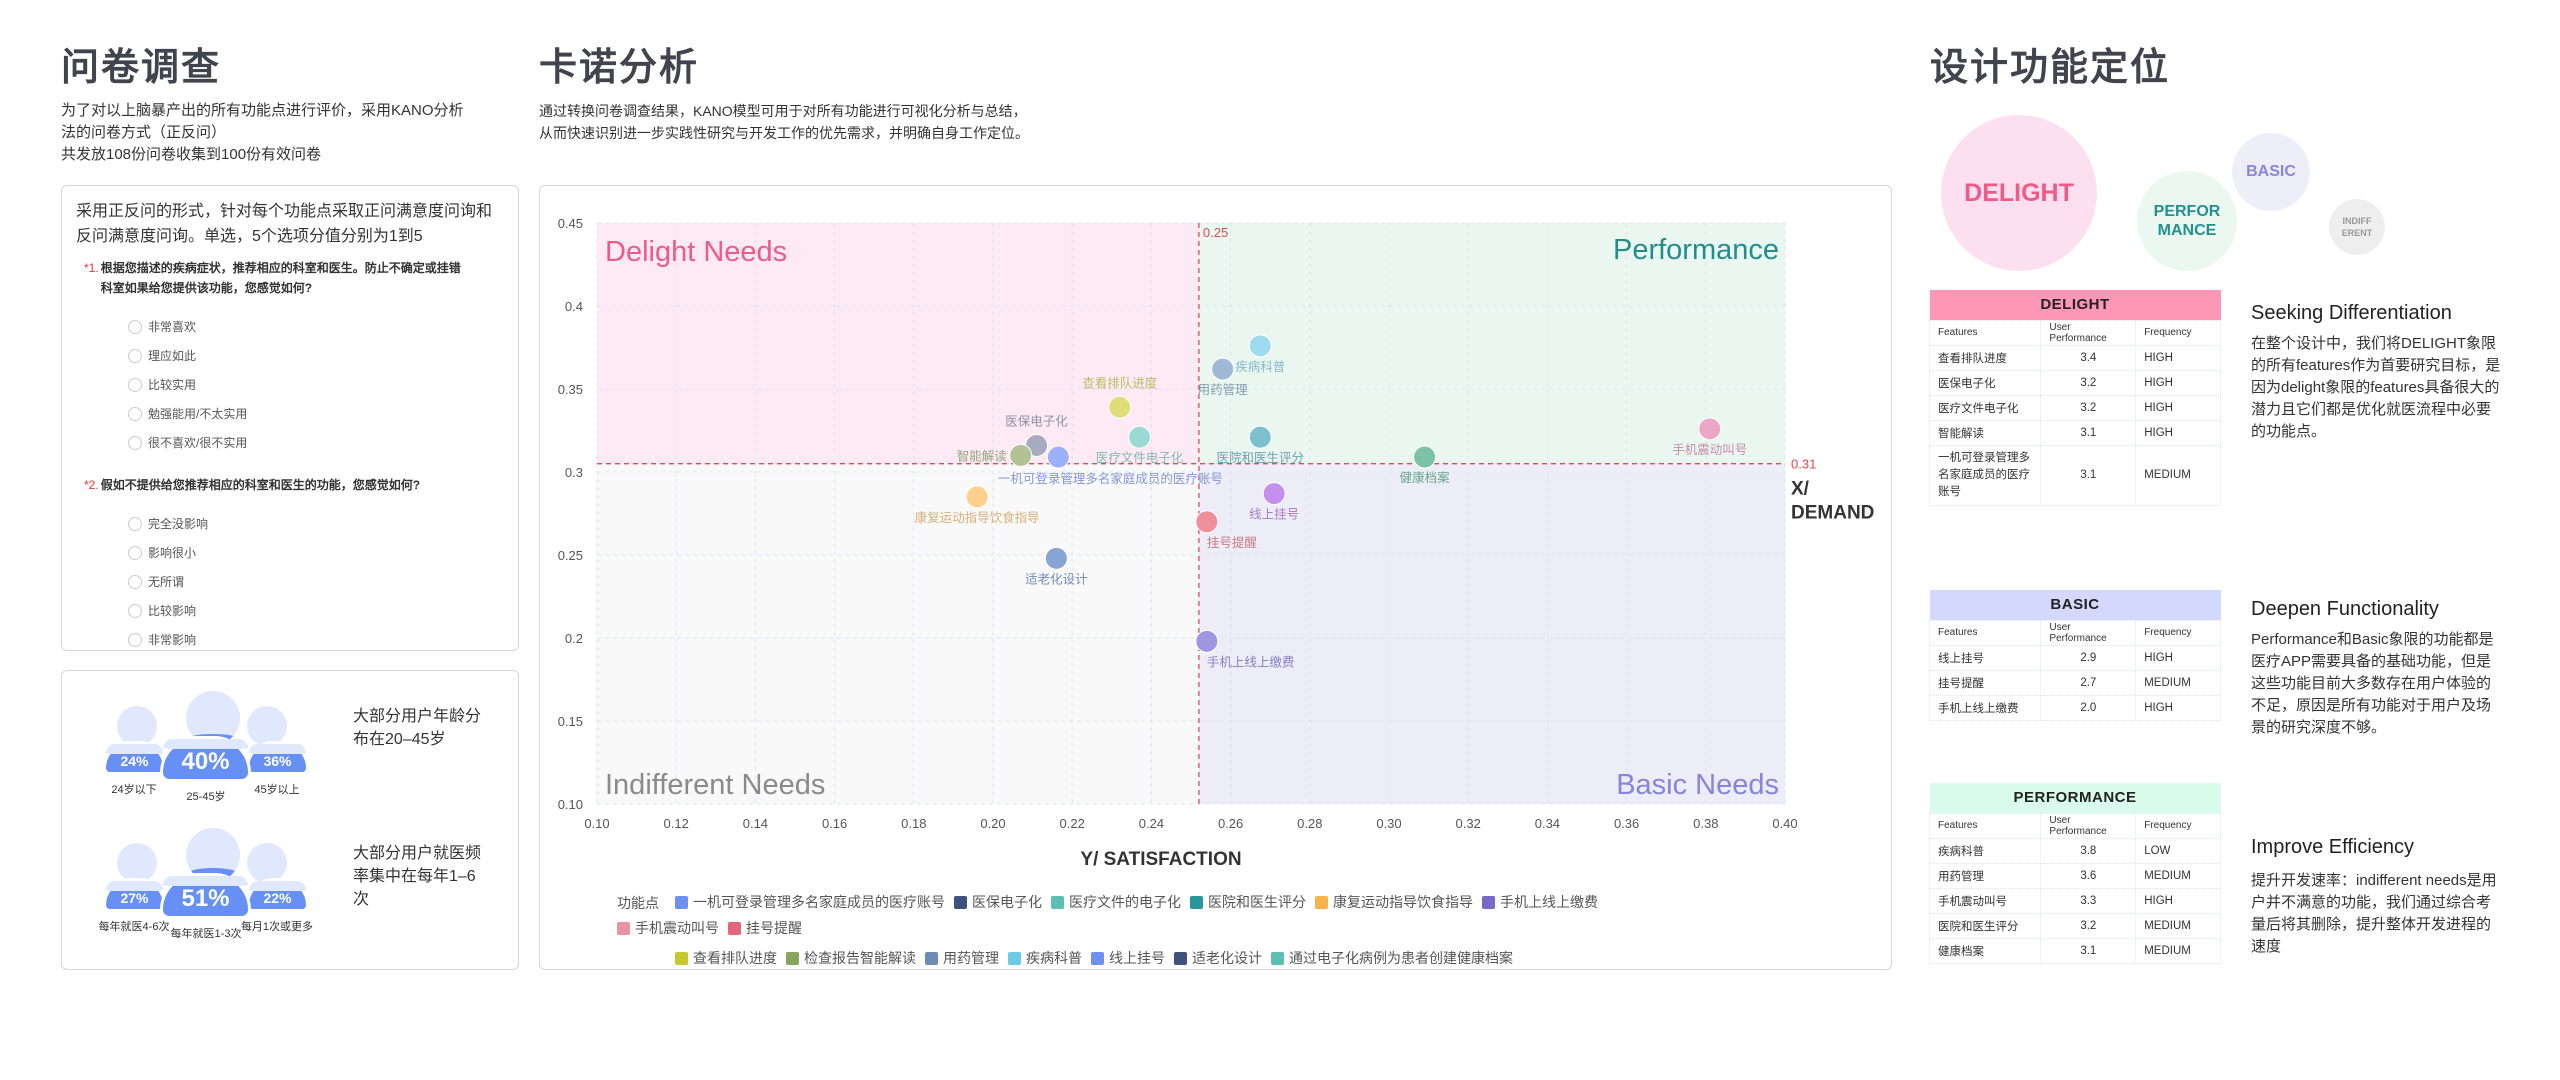 This screenshot has width=2560, height=1080. I want to click on radio-option: 比较影响, so click(316, 610).